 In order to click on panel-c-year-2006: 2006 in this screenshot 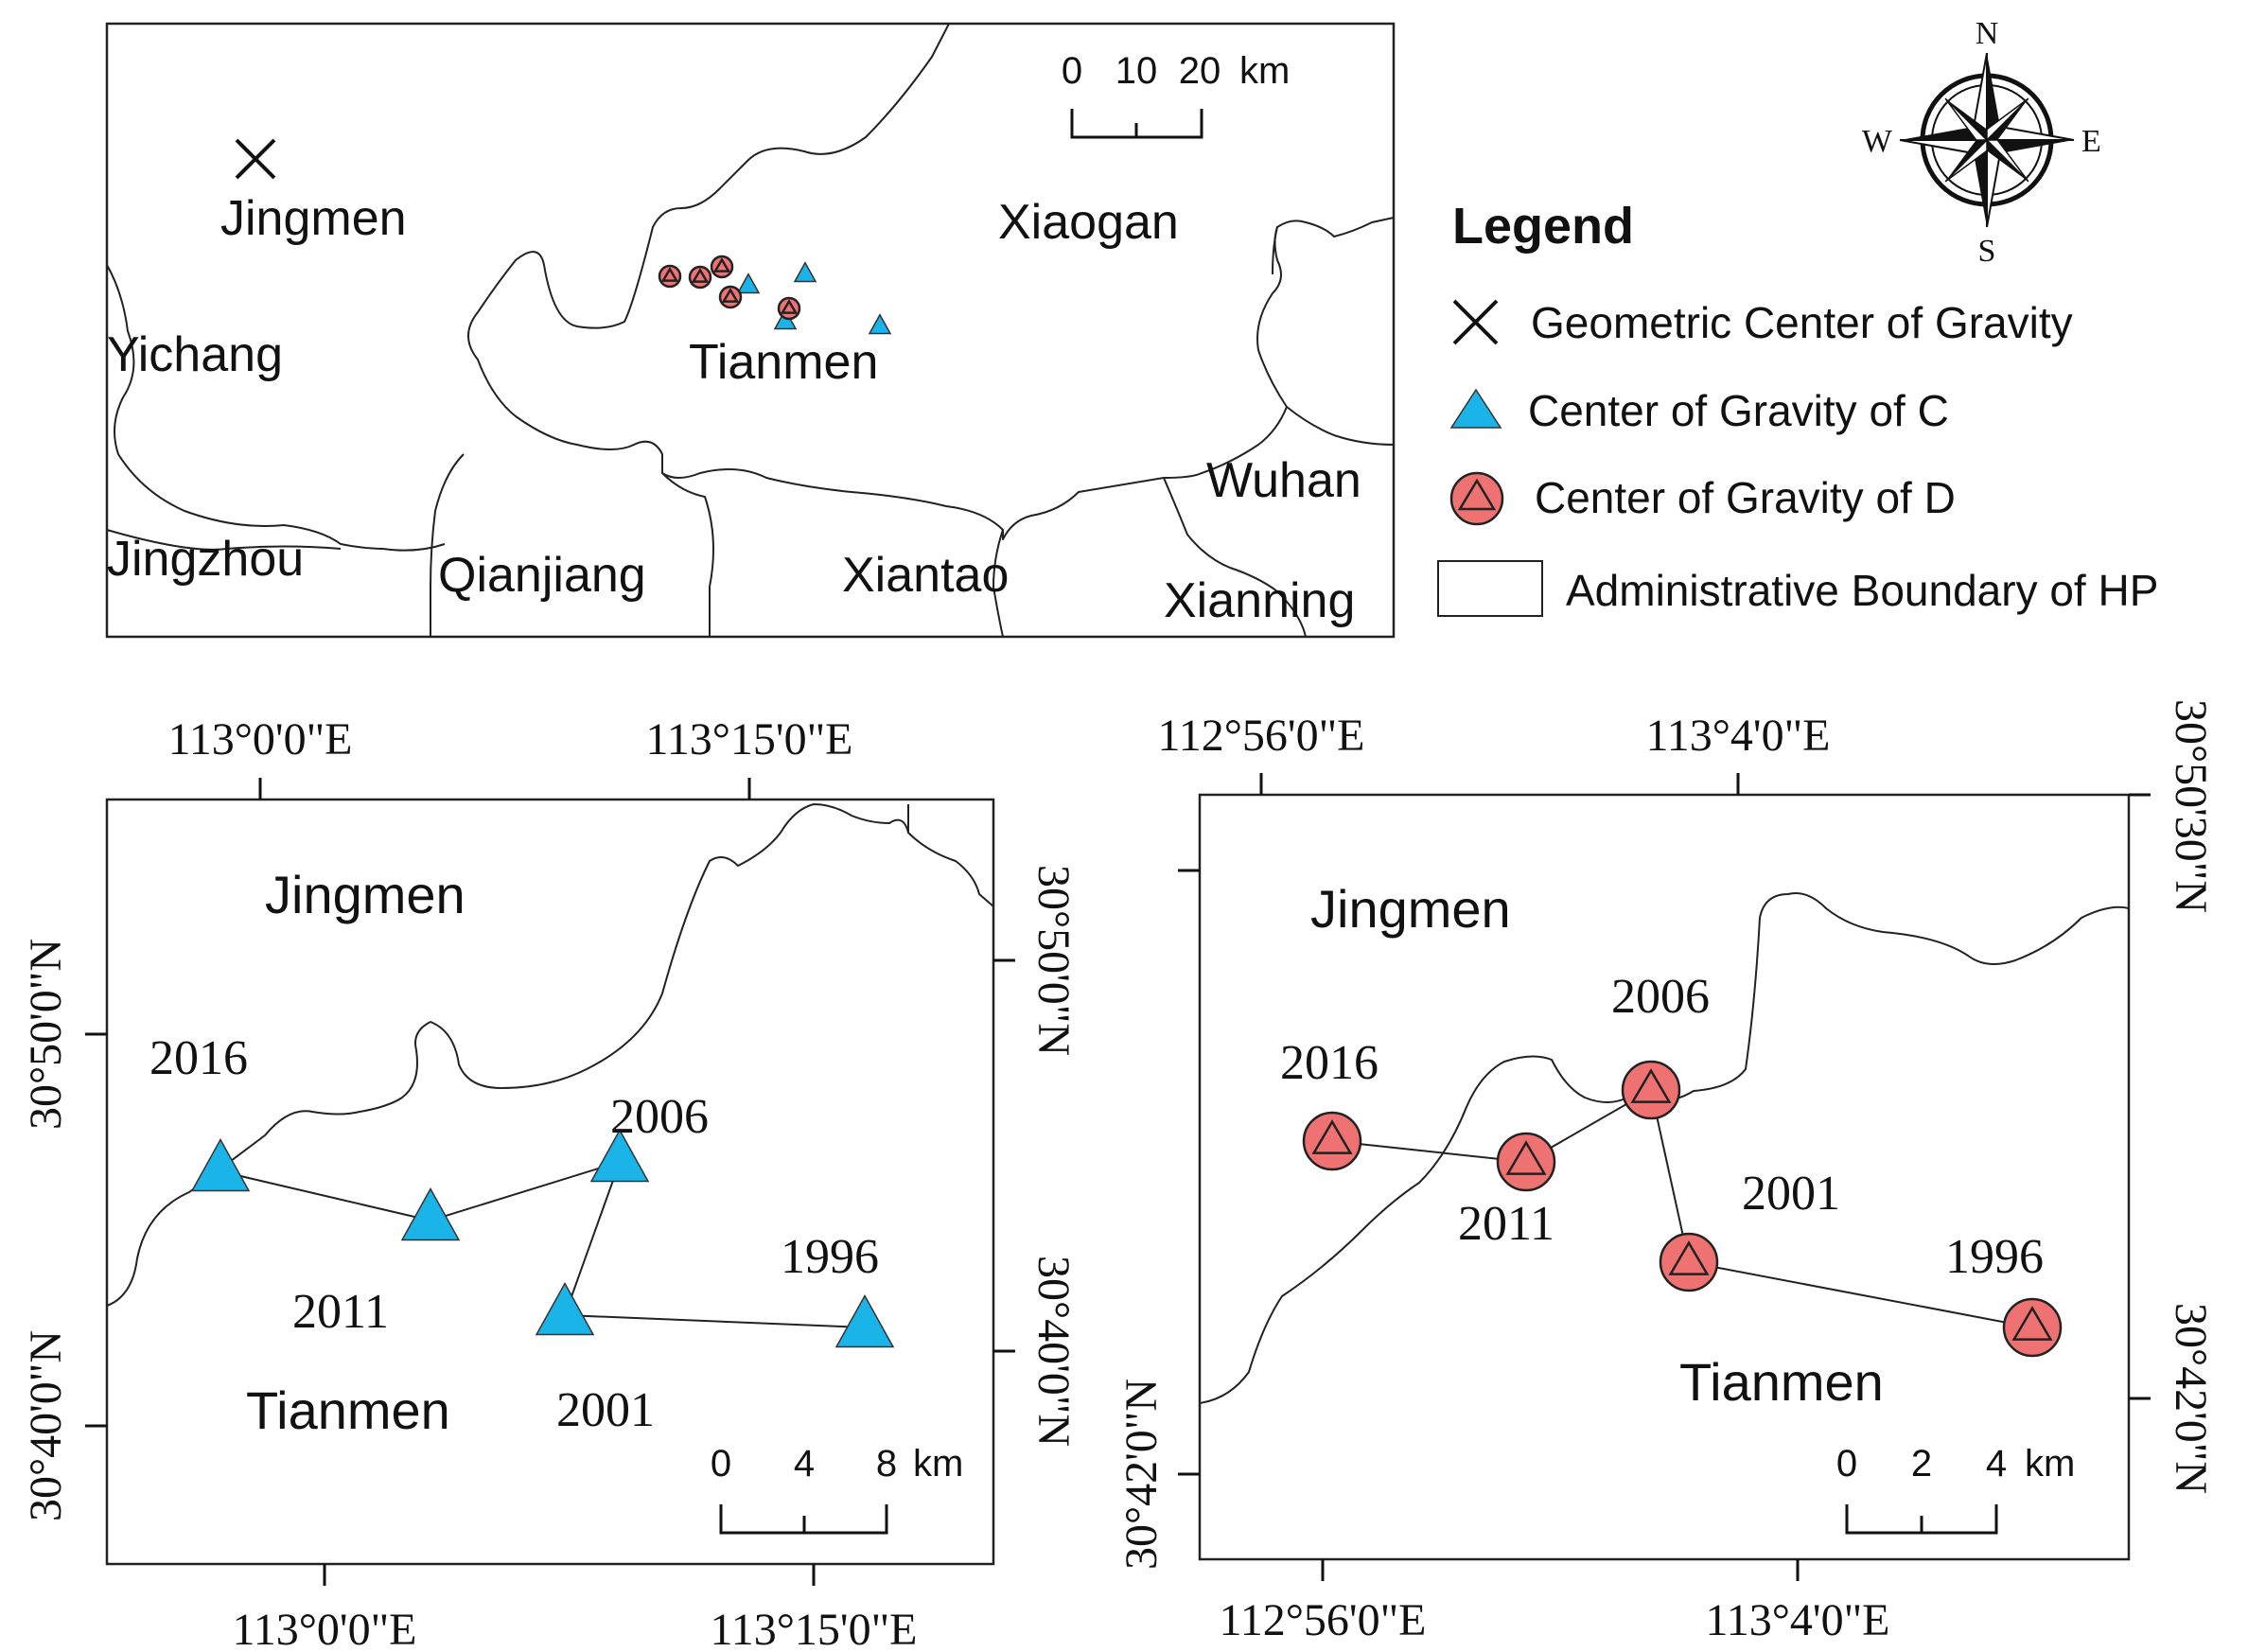, I will do `click(659, 1117)`.